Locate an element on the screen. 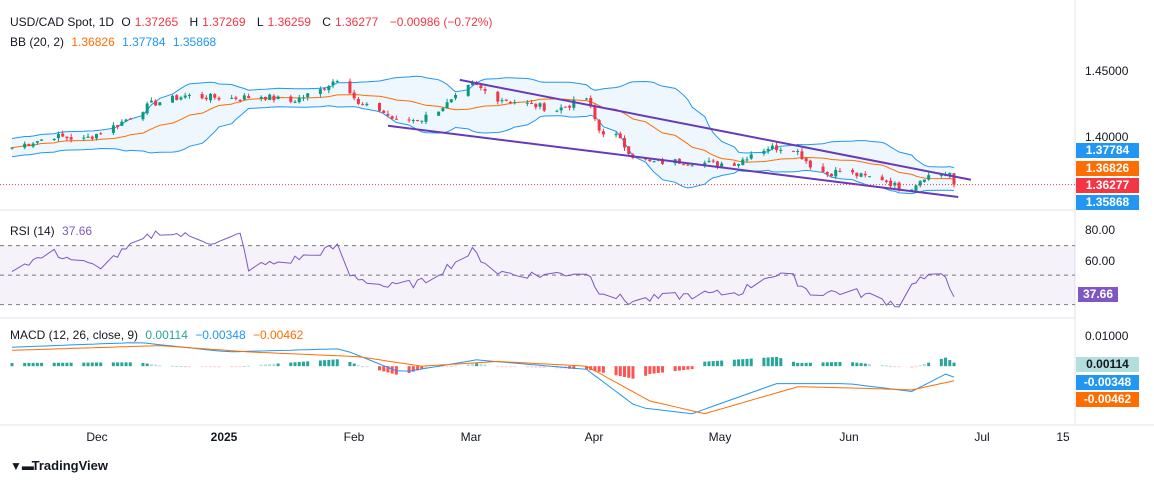 The image size is (1154, 485). bb-upper-value: 1.37784 is located at coordinates (144, 42).